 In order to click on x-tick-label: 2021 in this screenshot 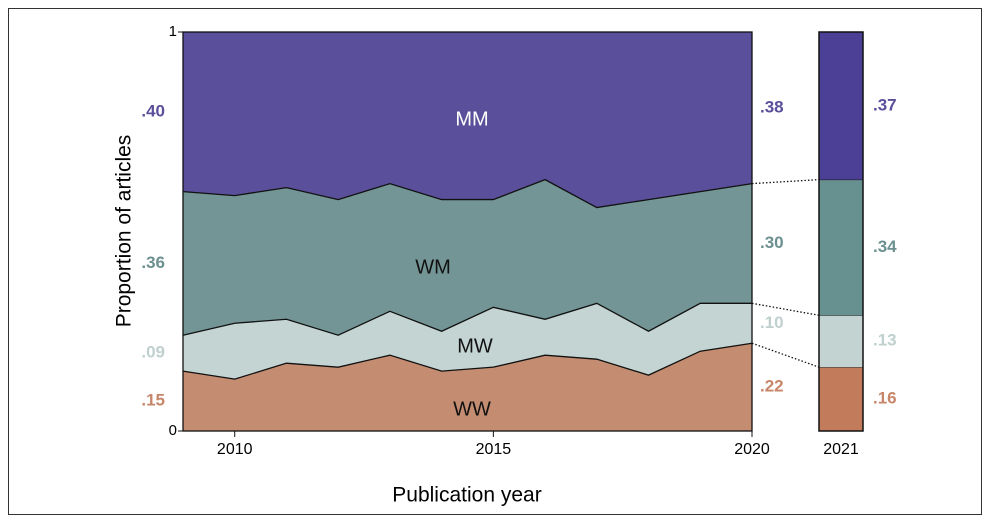, I will do `click(841, 449)`.